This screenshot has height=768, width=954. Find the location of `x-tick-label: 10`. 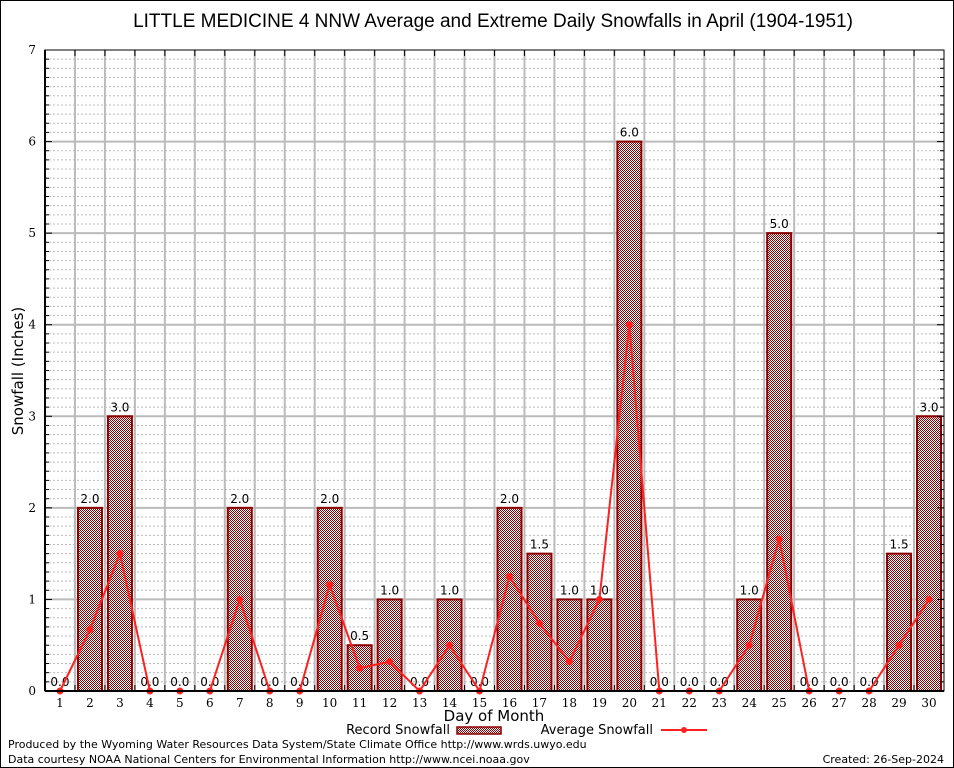

x-tick-label: 10 is located at coordinates (329, 703).